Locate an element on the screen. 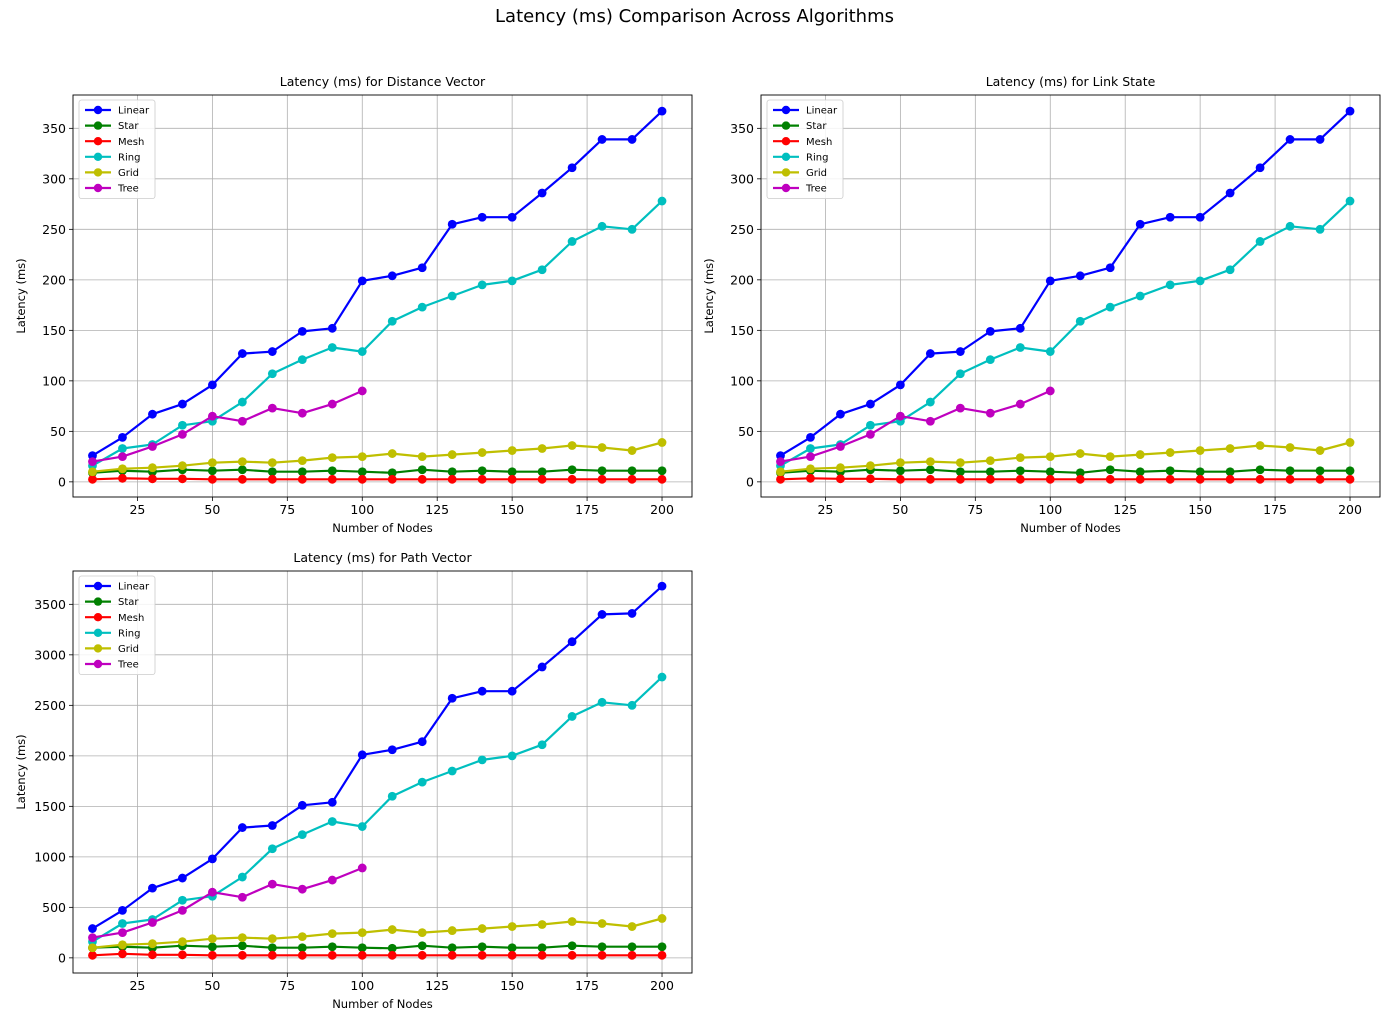  y-tick-label: 350 is located at coordinates (54, 128).